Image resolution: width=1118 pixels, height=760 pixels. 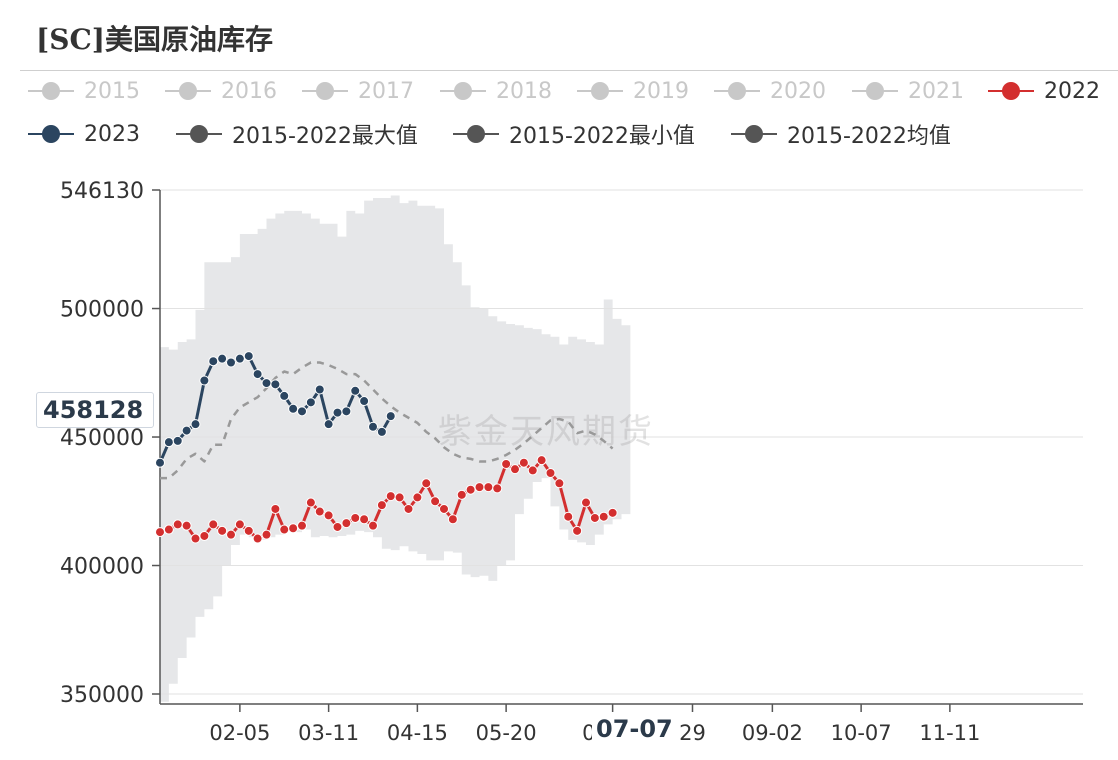 What do you see at coordinates (573, 134) in the screenshot?
I see `legend-item-2015-2022-: 2015-2022最小值` at bounding box center [573, 134].